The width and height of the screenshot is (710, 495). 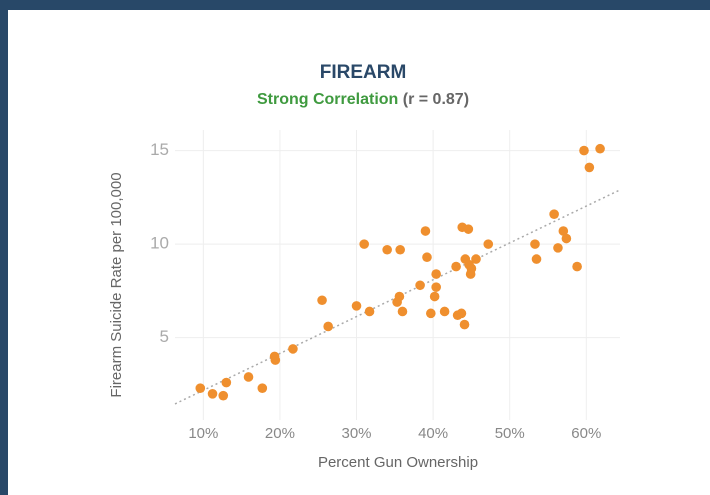 I want to click on chart-subtitle: Strong Correlation (r = 0.87), so click(x=363, y=99).